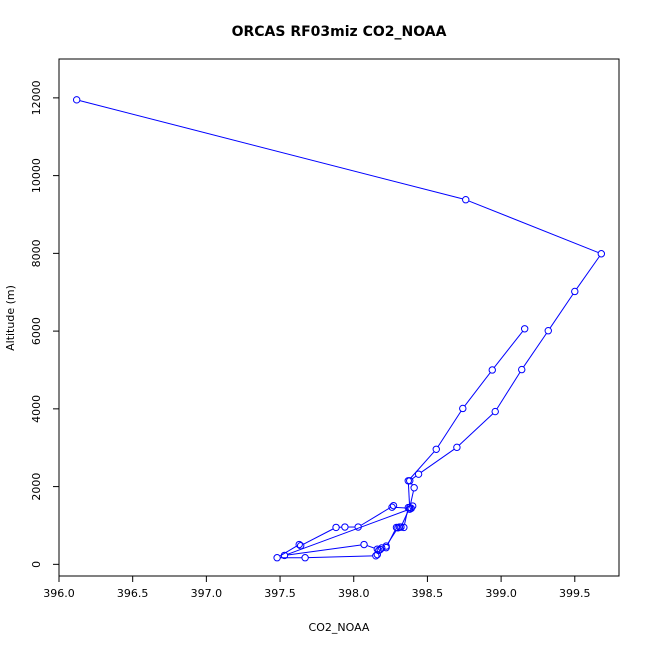 The width and height of the screenshot is (650, 650). What do you see at coordinates (280, 593) in the screenshot?
I see `x-tick-label: 397.5` at bounding box center [280, 593].